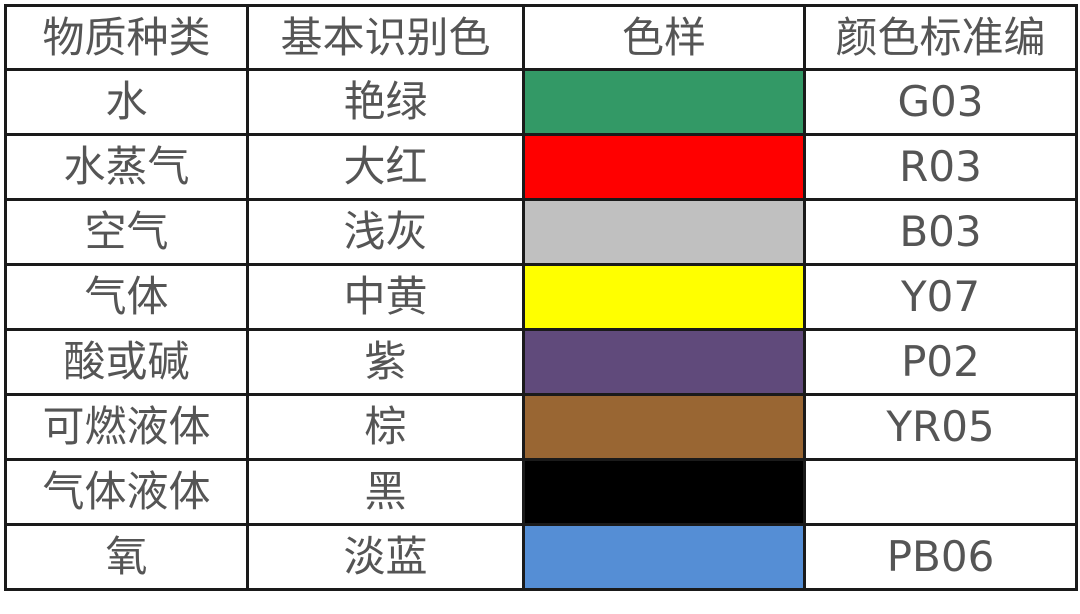  Describe the element at coordinates (940, 557) in the screenshot. I see `cell-code: PB06` at that location.